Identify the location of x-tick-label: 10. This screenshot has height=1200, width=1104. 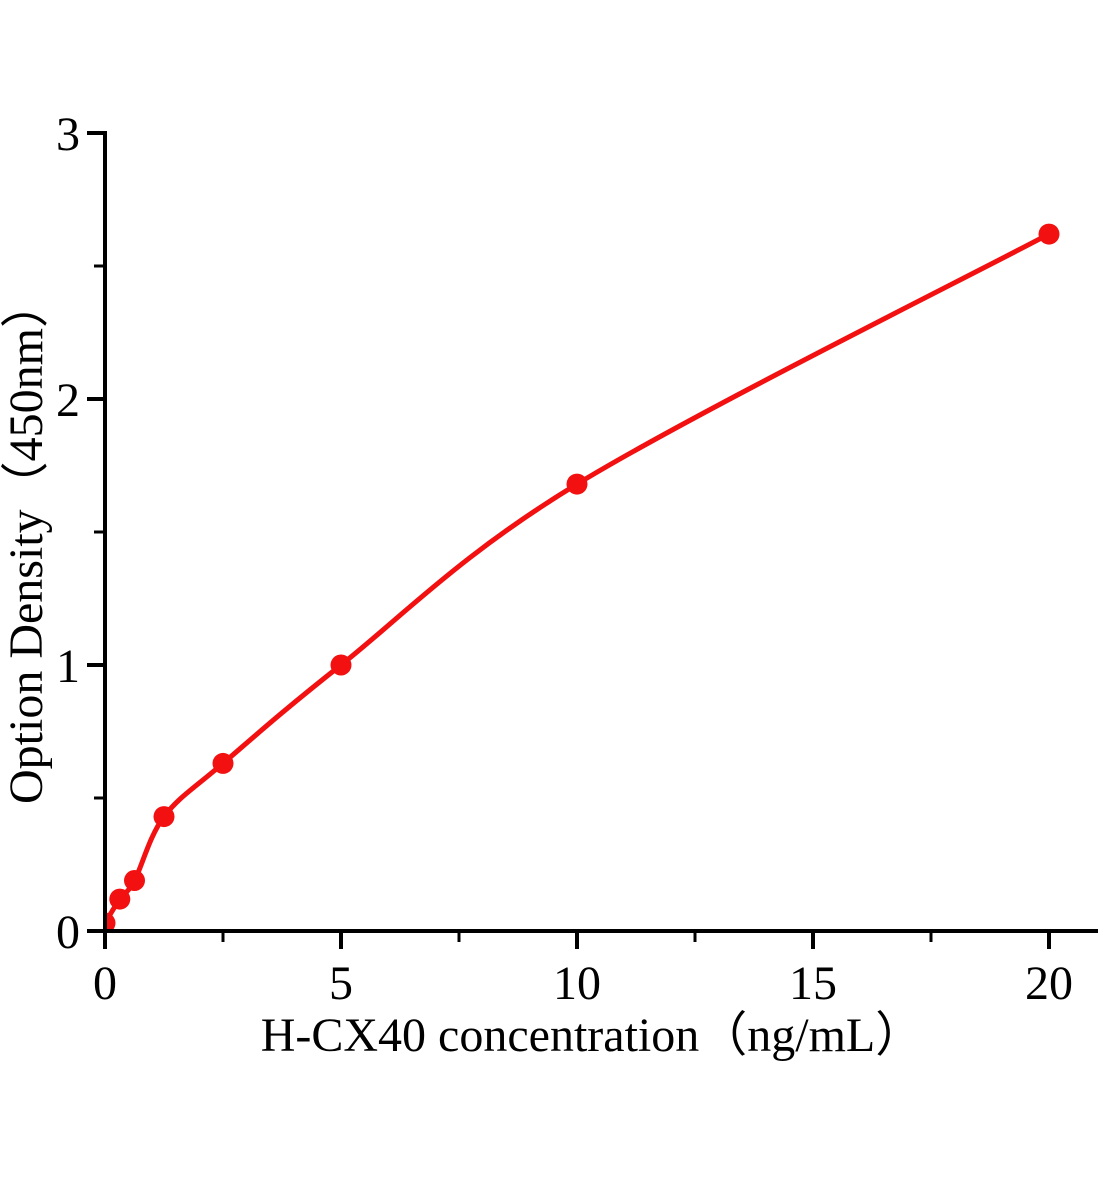
(577, 983).